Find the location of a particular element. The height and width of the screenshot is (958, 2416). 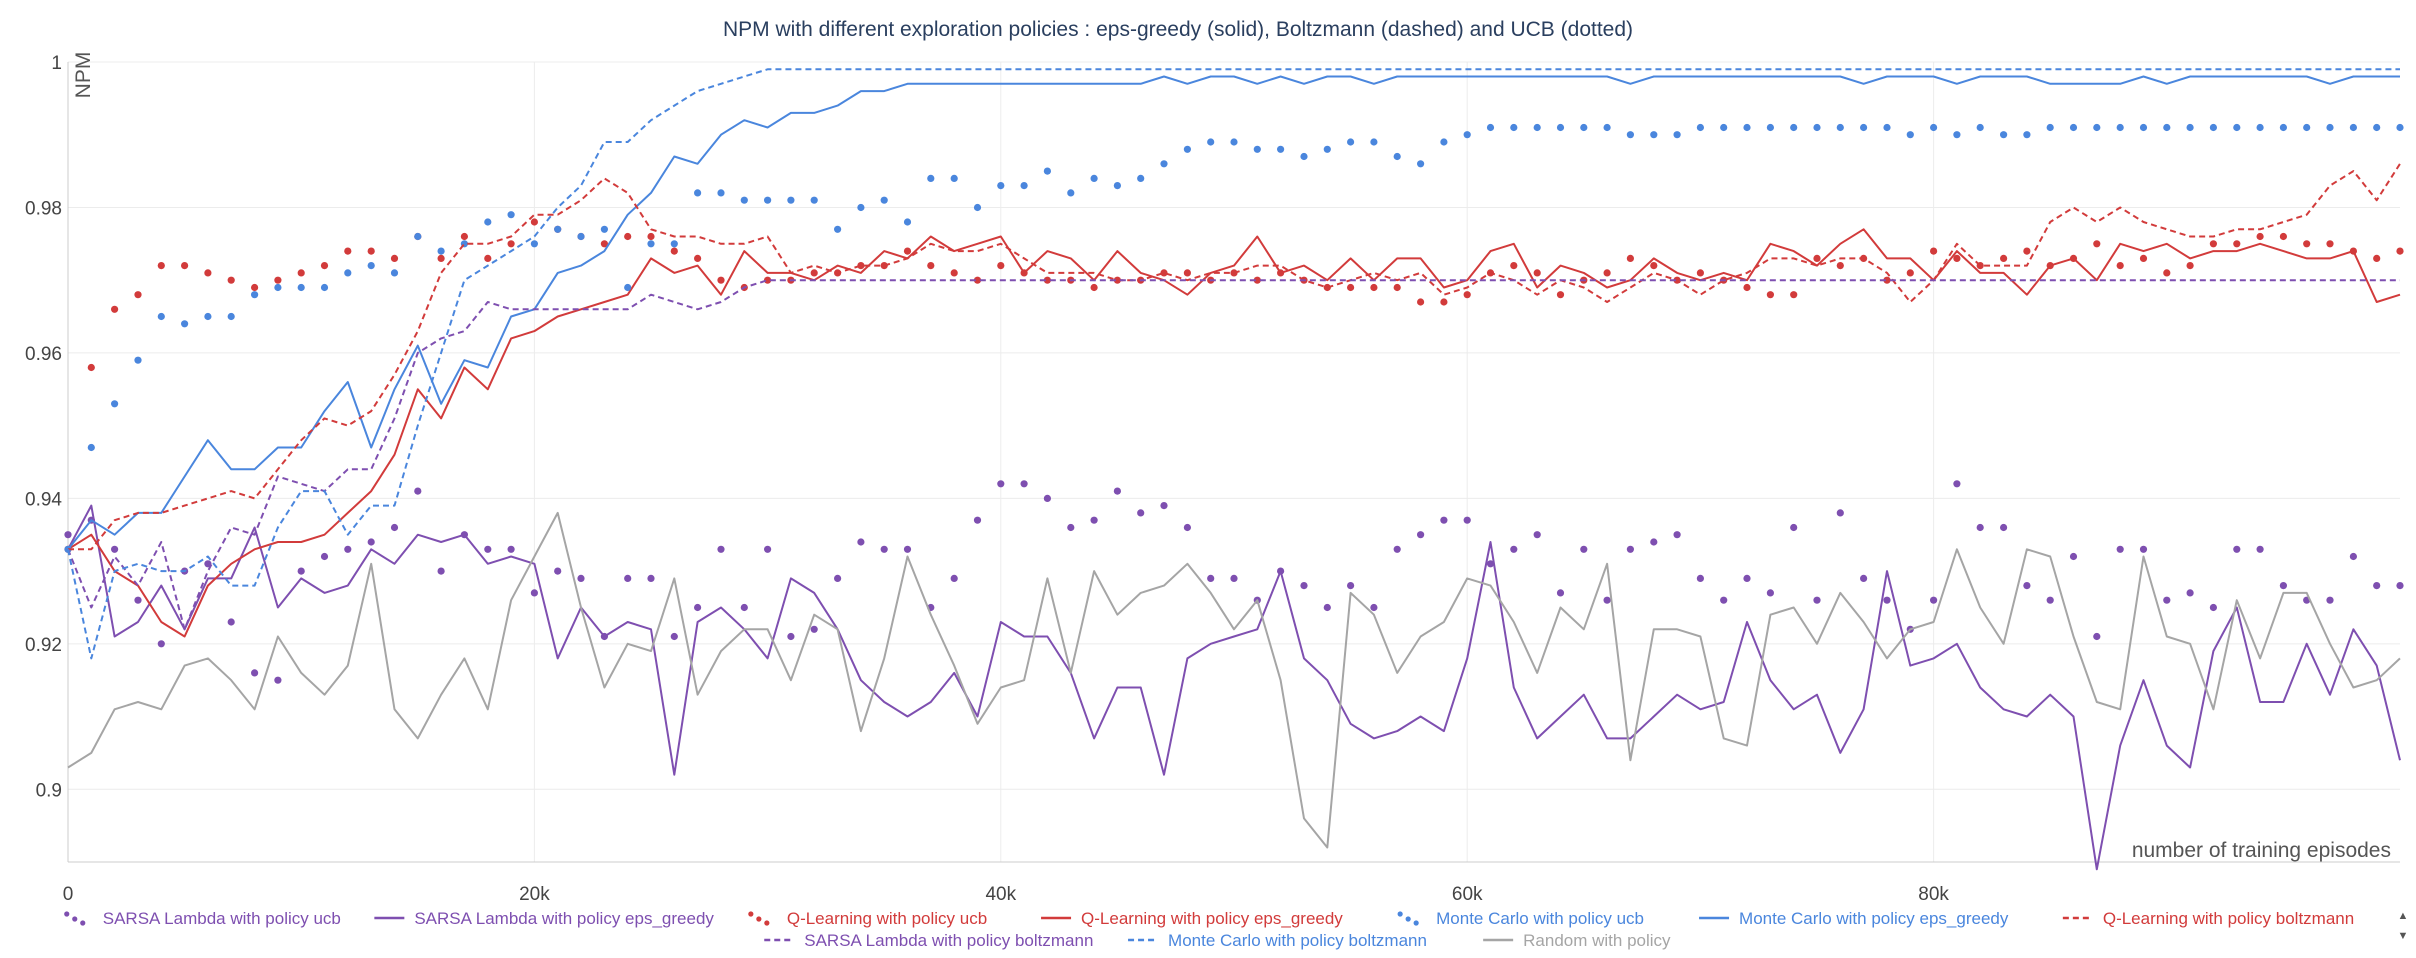

legend-item-q-learning-with-policy-ucb: Q-Learning with policy ucb is located at coordinates (867, 918).